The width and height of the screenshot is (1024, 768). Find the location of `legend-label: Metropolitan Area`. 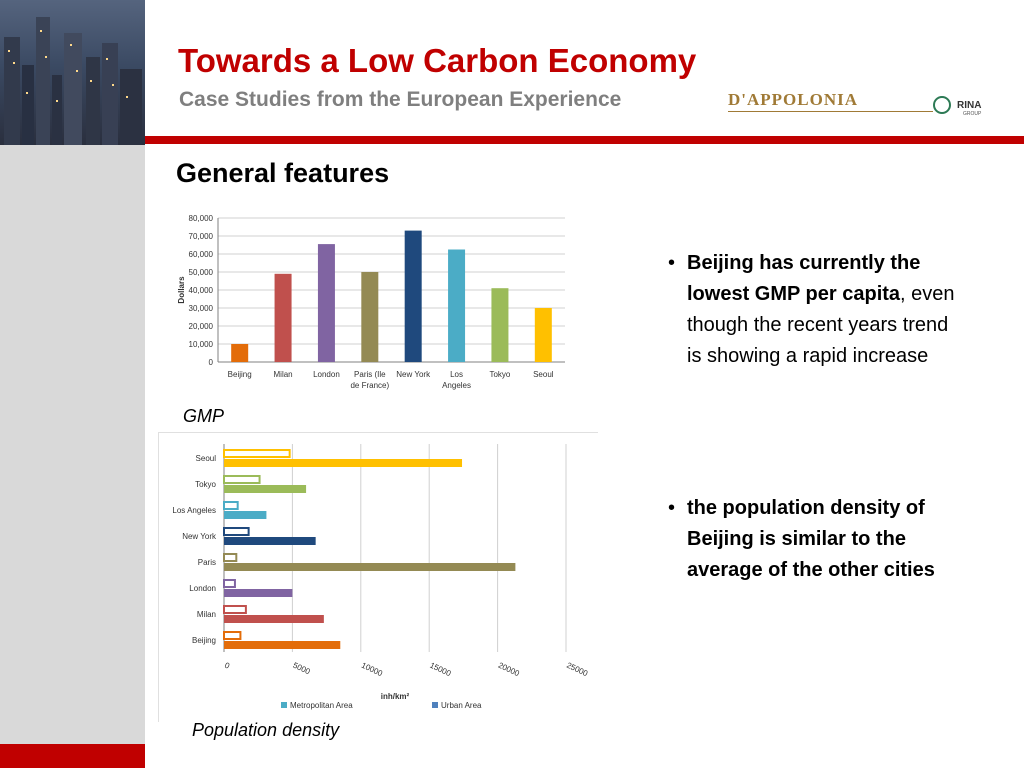

legend-label: Metropolitan Area is located at coordinates (321, 705).